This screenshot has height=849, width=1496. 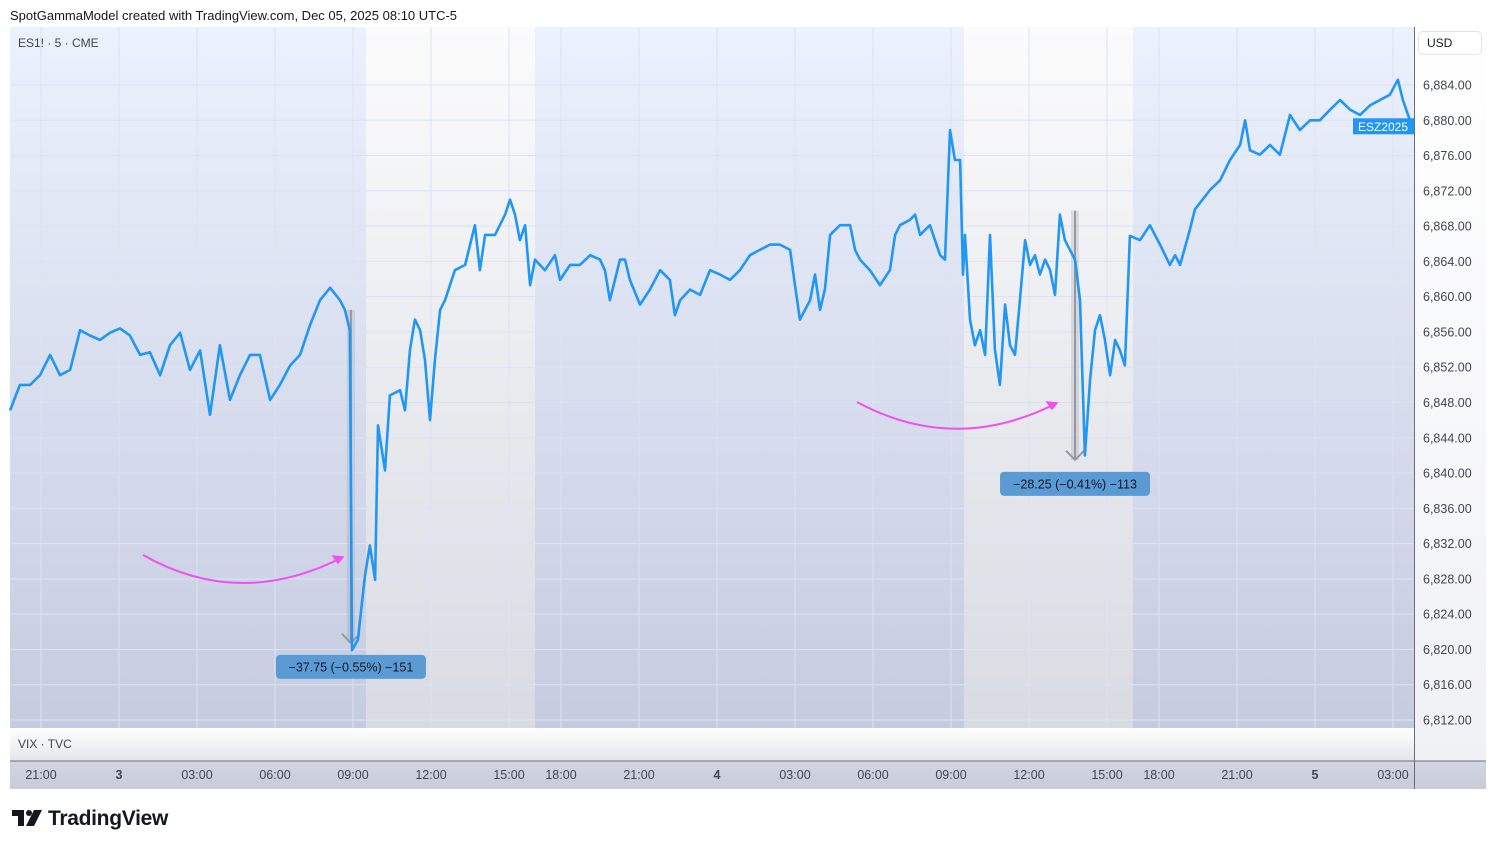 What do you see at coordinates (1447, 86) in the screenshot?
I see `price-tick-label: 6,884.00` at bounding box center [1447, 86].